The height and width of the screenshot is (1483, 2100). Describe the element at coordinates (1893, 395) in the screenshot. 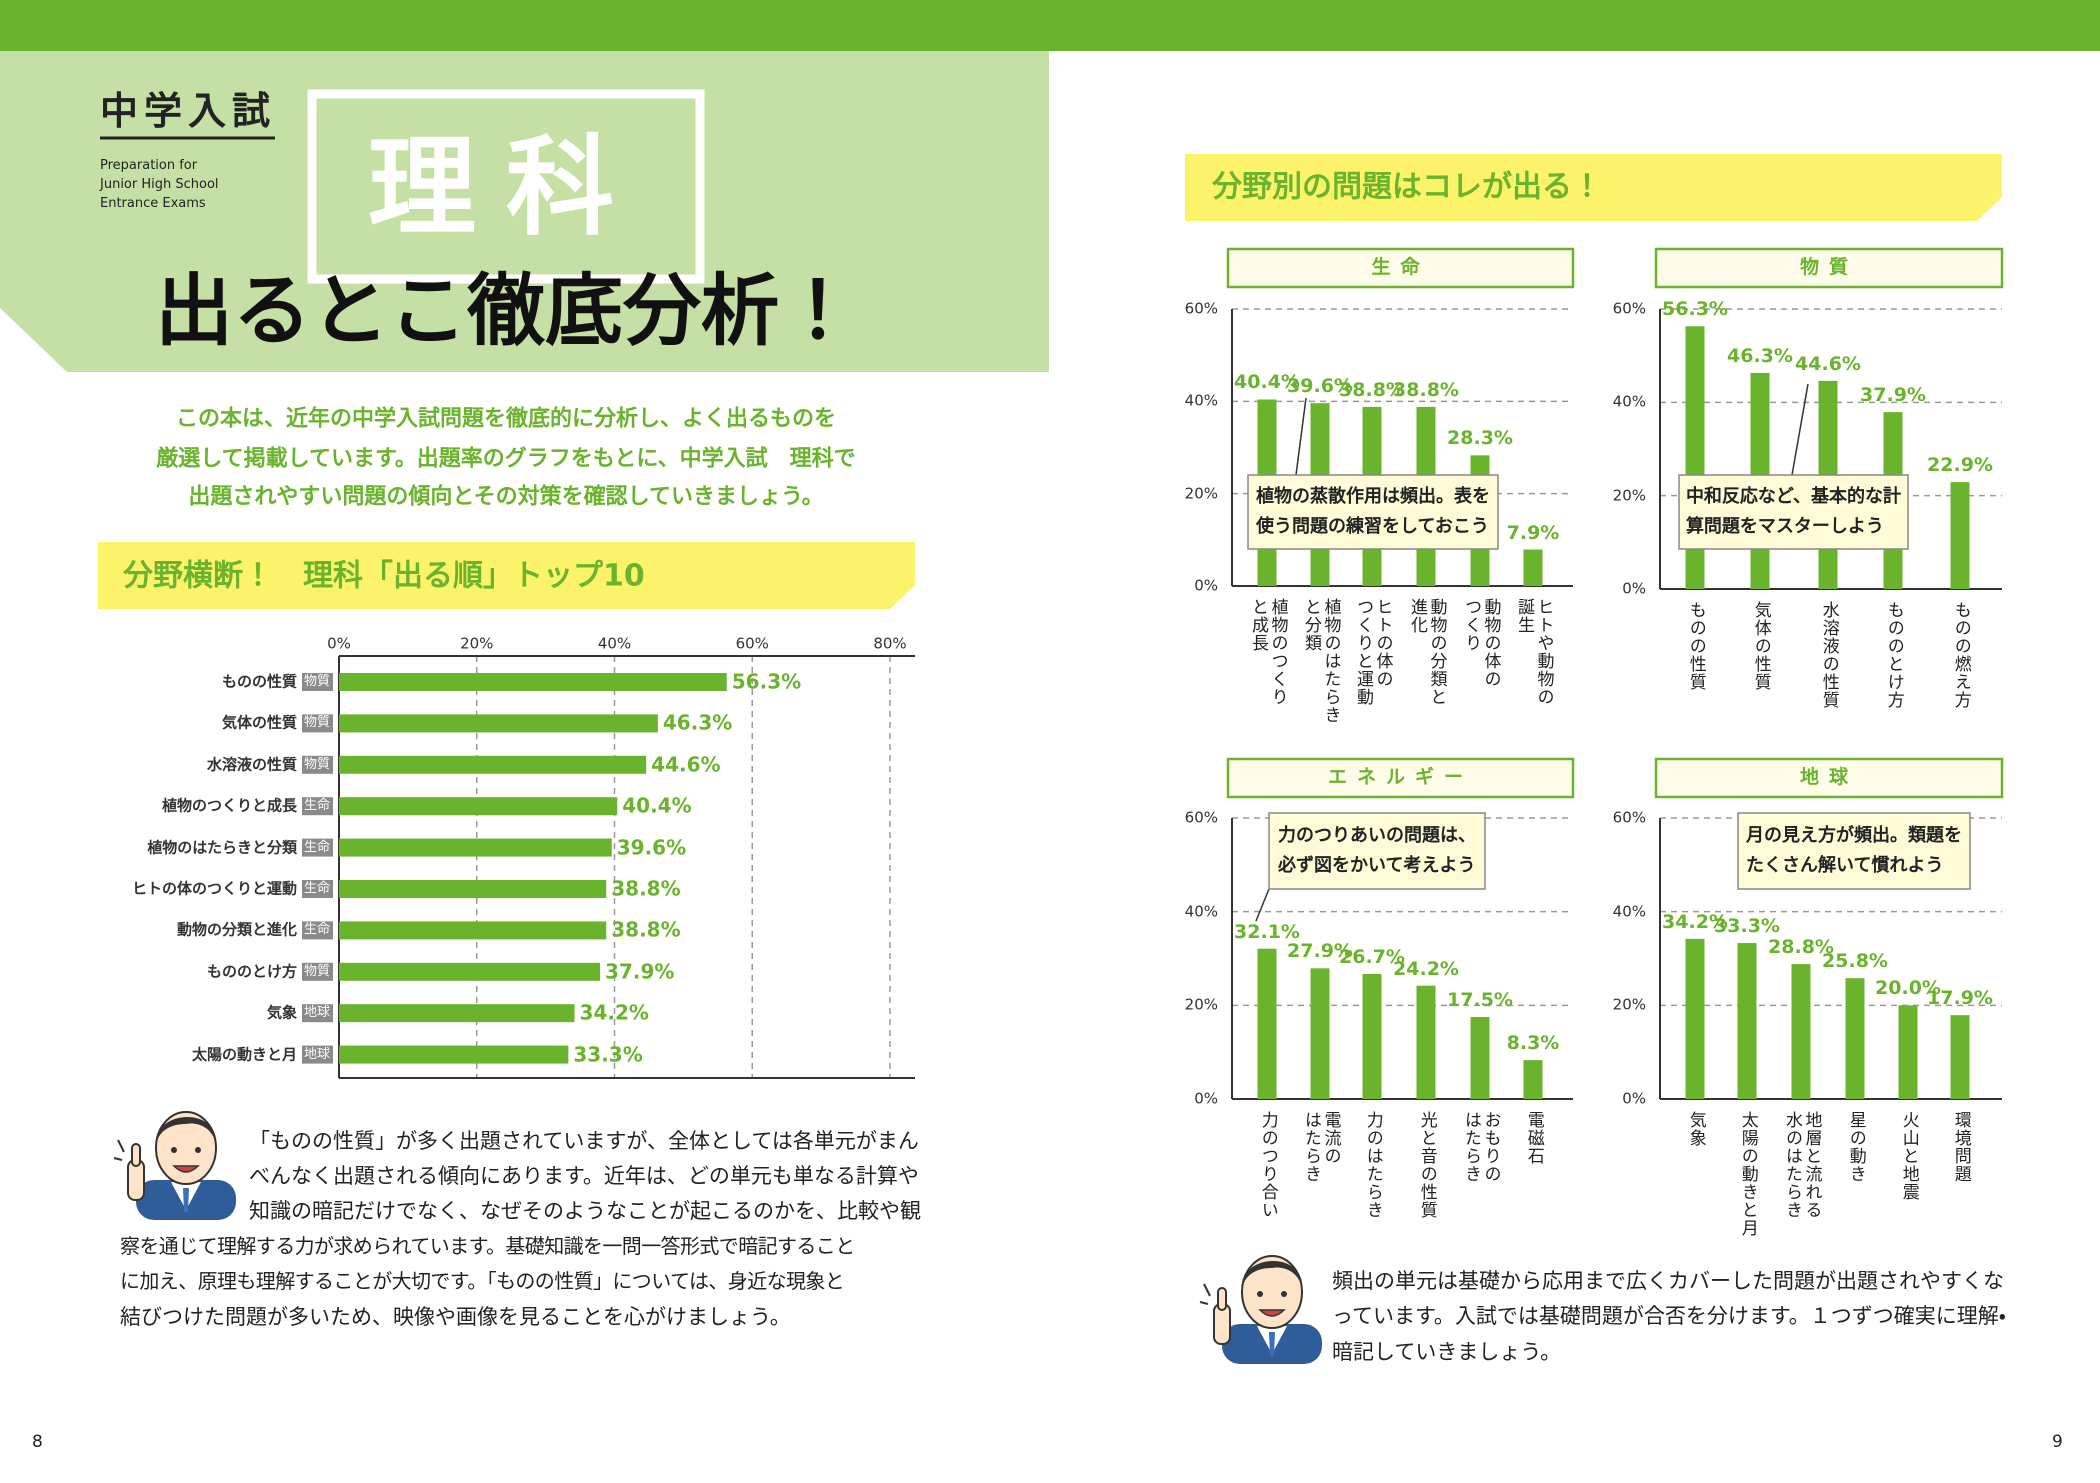

I see `value-label: 37.9%` at that location.